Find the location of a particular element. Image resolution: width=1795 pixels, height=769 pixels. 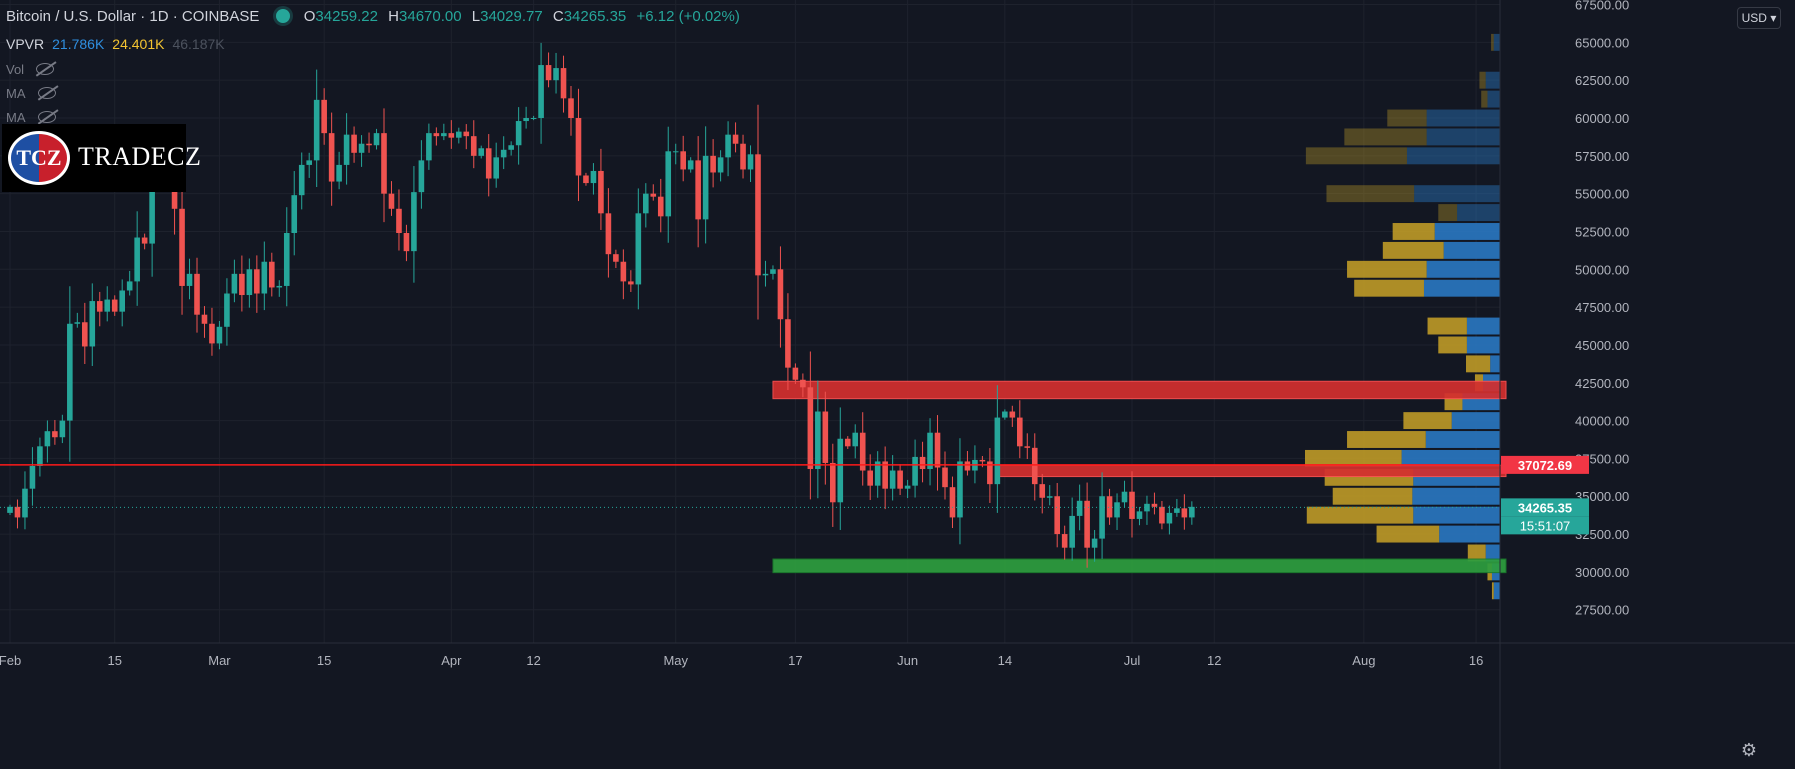

indicator-ma-2: MA is located at coordinates (31, 117).